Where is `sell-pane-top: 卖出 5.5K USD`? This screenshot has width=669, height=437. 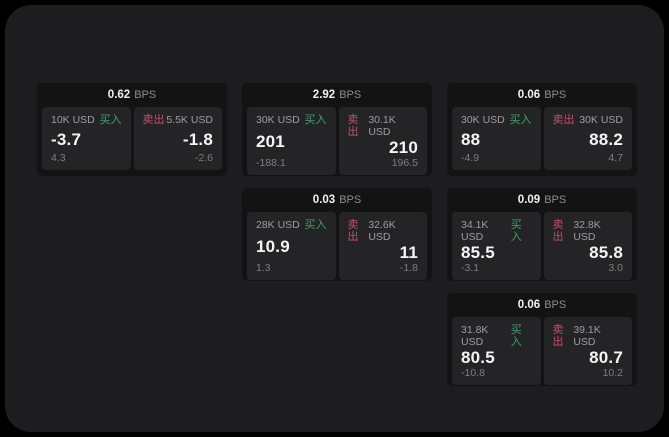
sell-pane-top: 卖出 5.5K USD is located at coordinates (178, 120).